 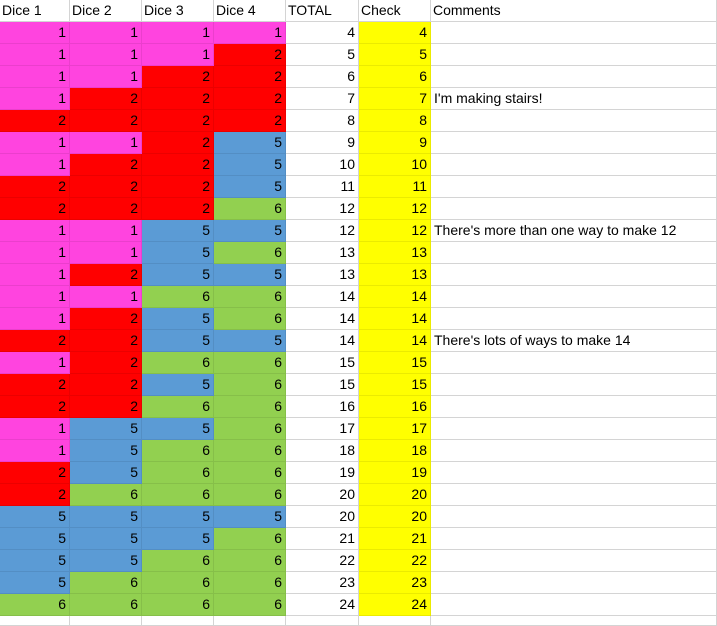 I want to click on header-dice-3: Dice 3, so click(x=178, y=11).